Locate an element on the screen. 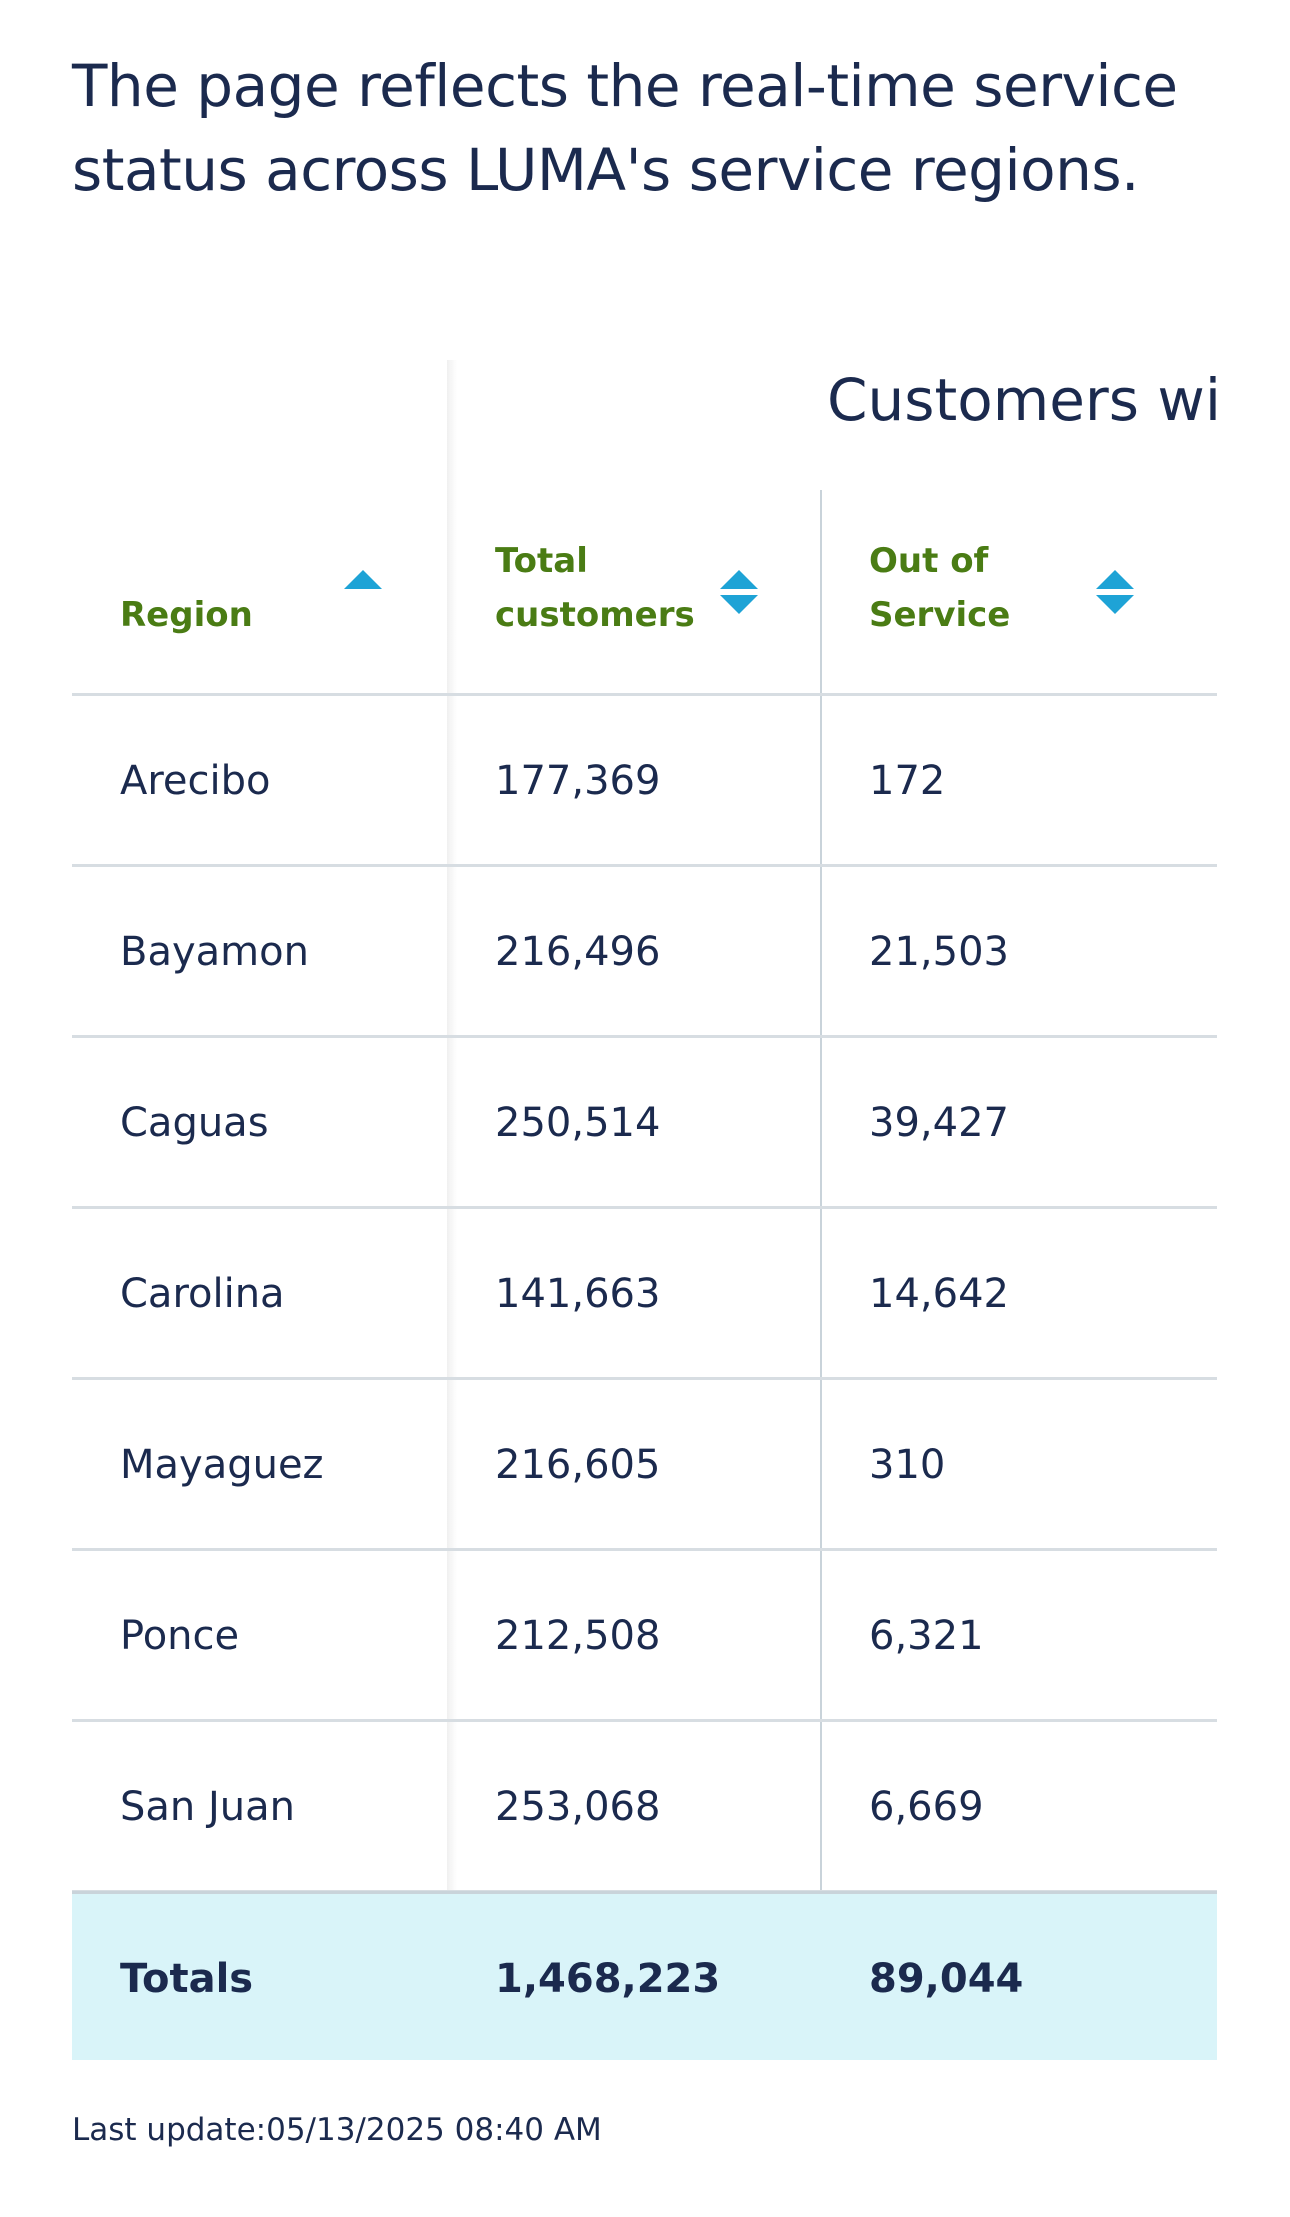  last-update-text: Last update:05/13/2025 08:40 AM is located at coordinates (337, 2130).